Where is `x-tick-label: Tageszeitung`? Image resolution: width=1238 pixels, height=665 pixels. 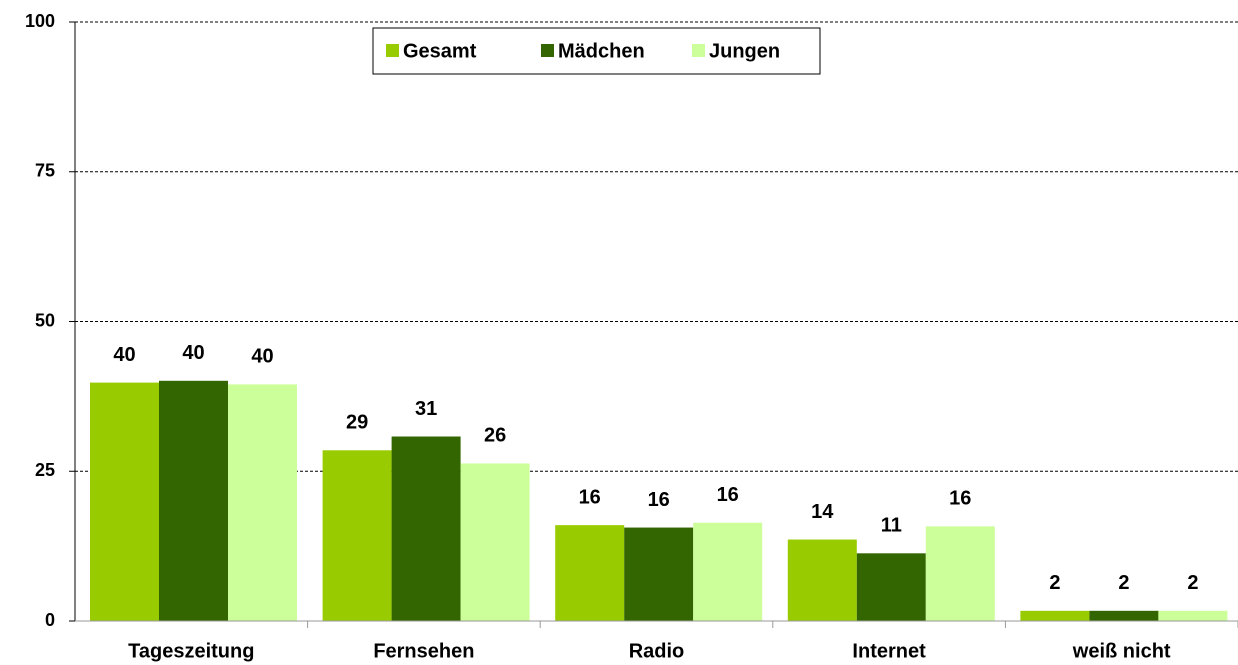 x-tick-label: Tageszeitung is located at coordinates (191, 651).